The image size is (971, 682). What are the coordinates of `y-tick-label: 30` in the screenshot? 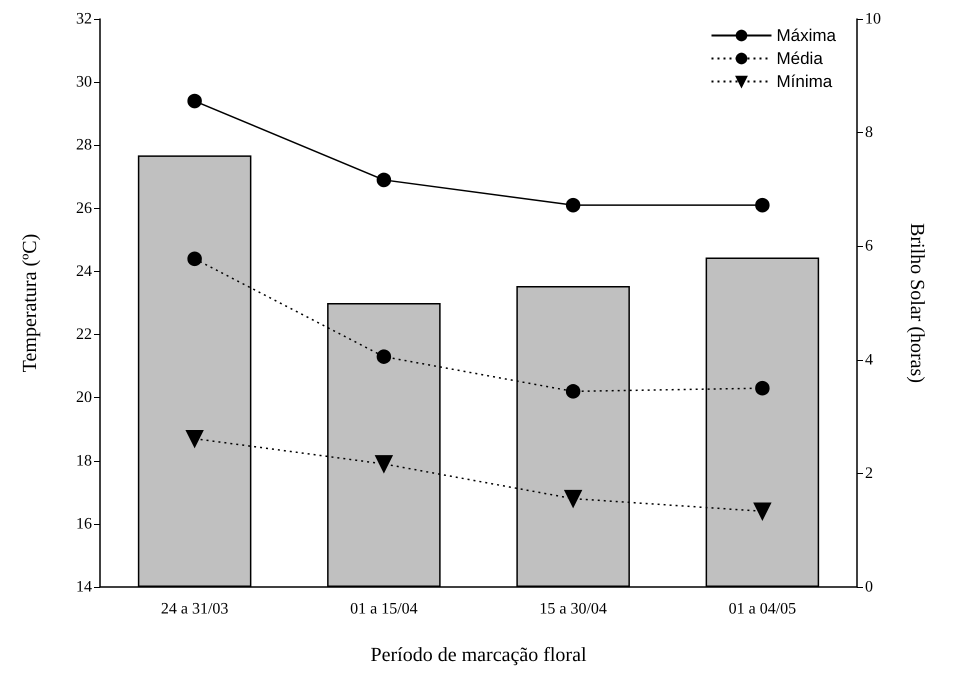 It's located at (84, 82).